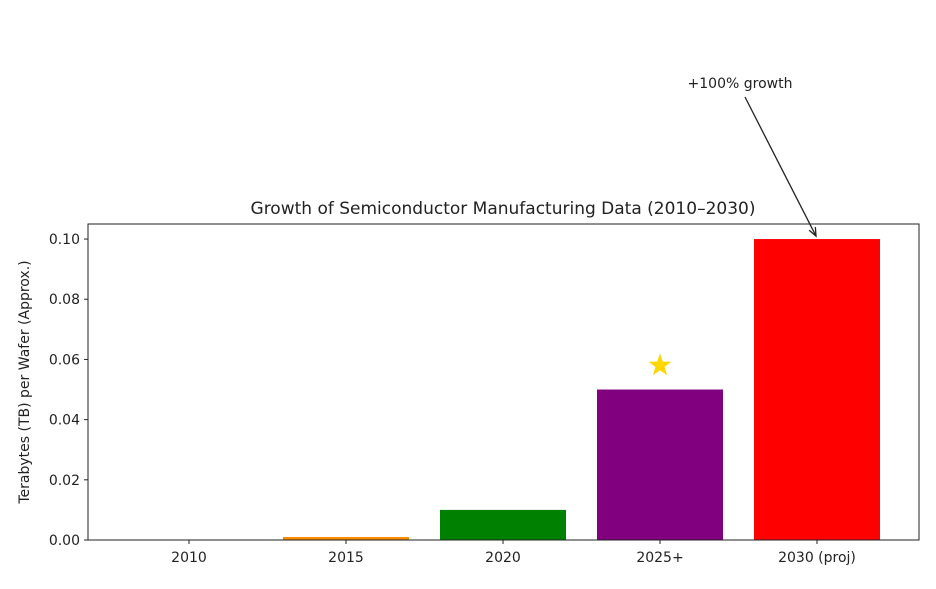 The image size is (936, 589). I want to click on x-tick-label: 2025+, so click(659, 558).